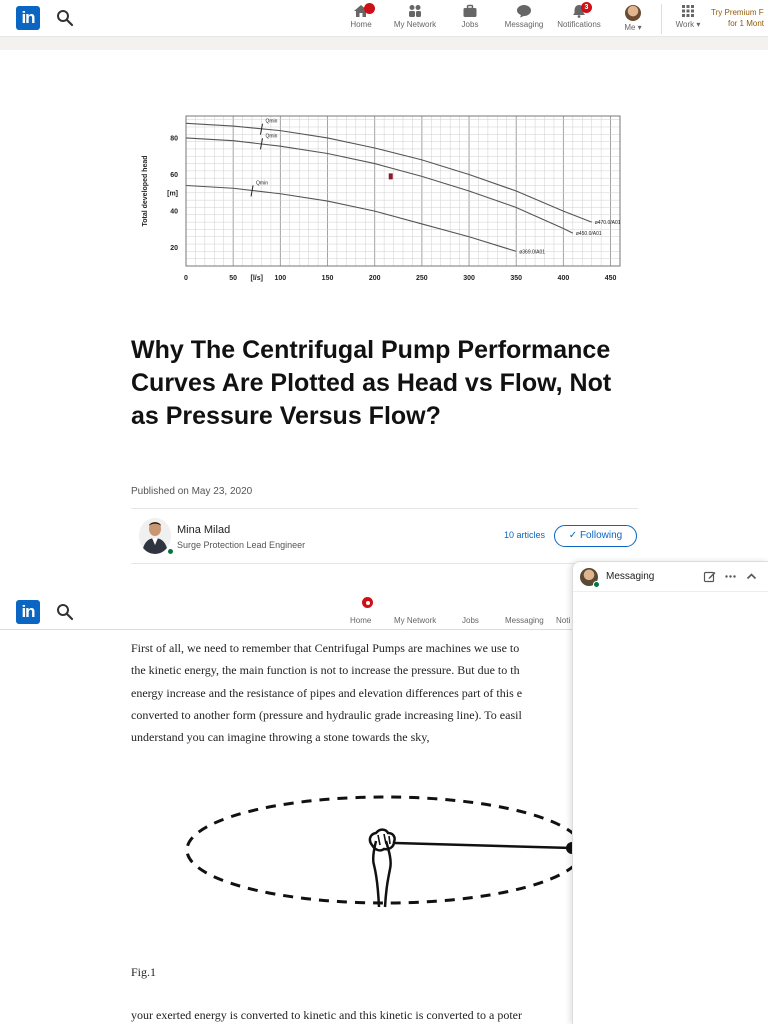 This screenshot has width=768, height=1024. Describe the element at coordinates (145, 190) in the screenshot. I see `y-axis-label: Total developed head` at that location.